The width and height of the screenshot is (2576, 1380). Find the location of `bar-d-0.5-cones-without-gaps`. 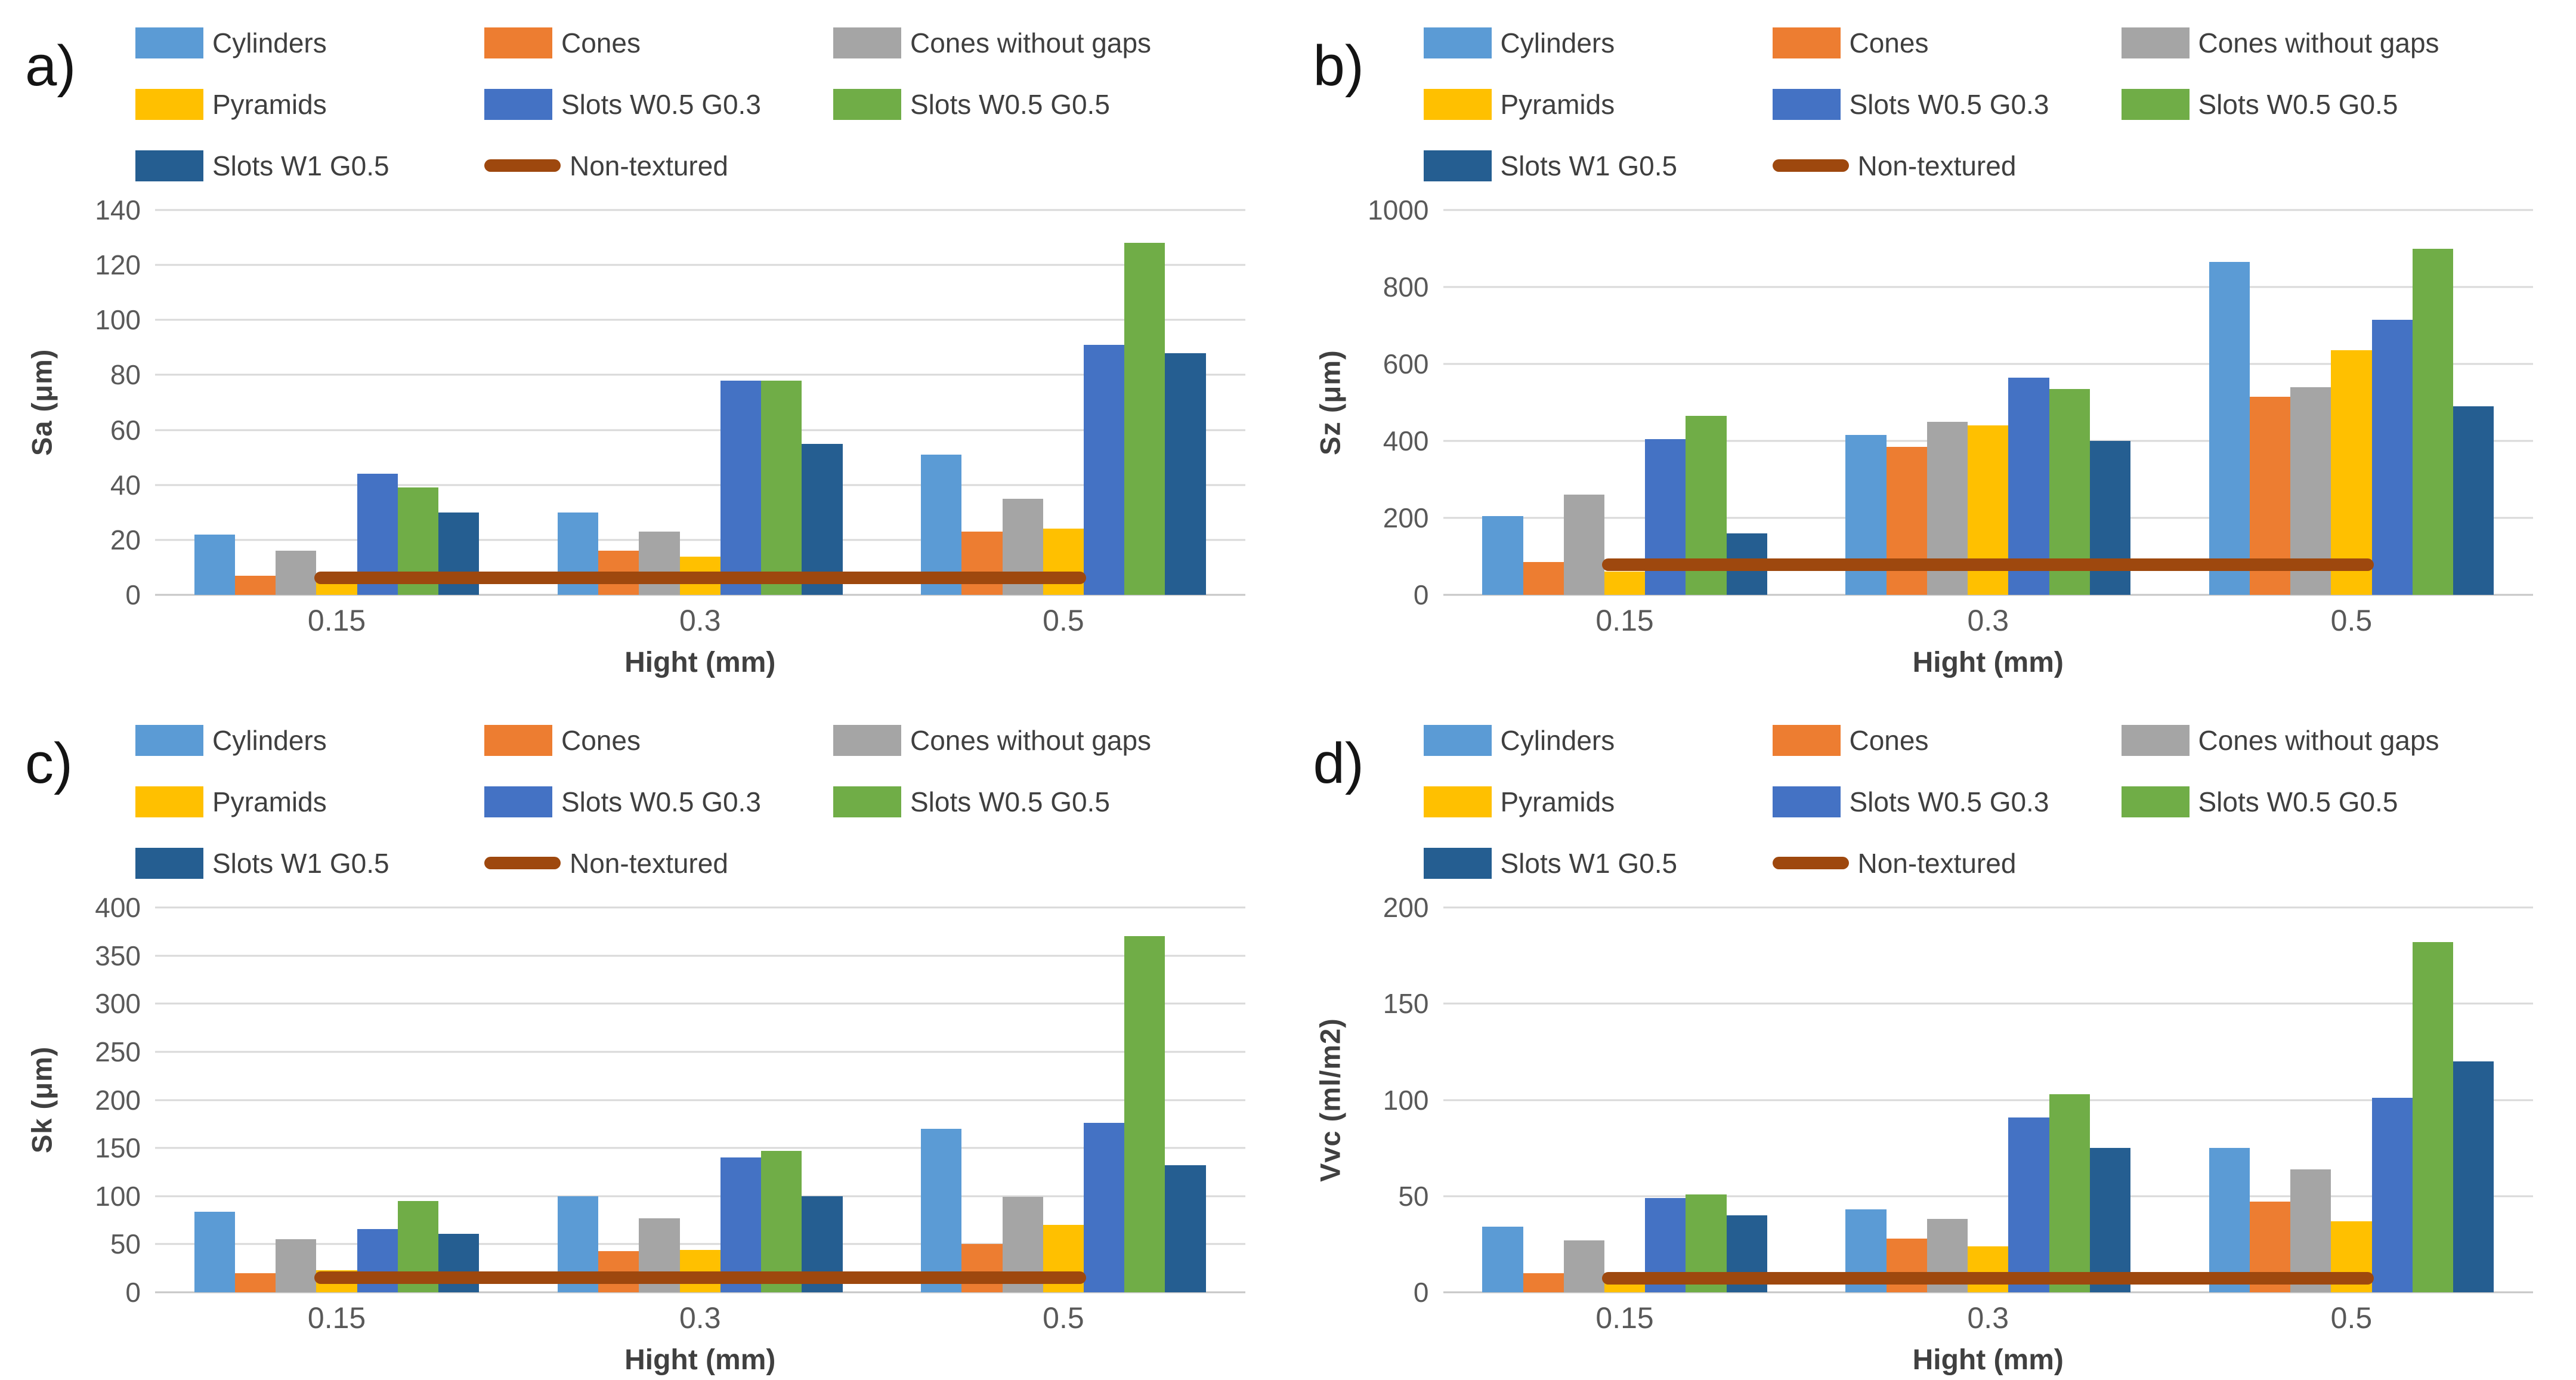

bar-d-0.5-cones-without-gaps is located at coordinates (2310, 1230).